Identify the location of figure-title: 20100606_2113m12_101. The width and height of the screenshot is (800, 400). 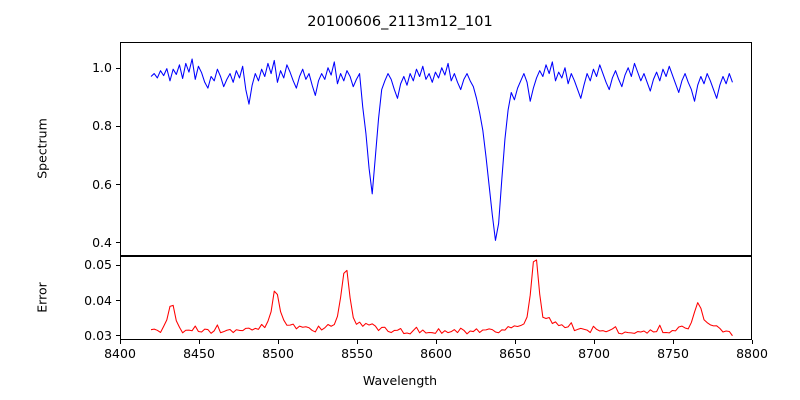
(400, 22).